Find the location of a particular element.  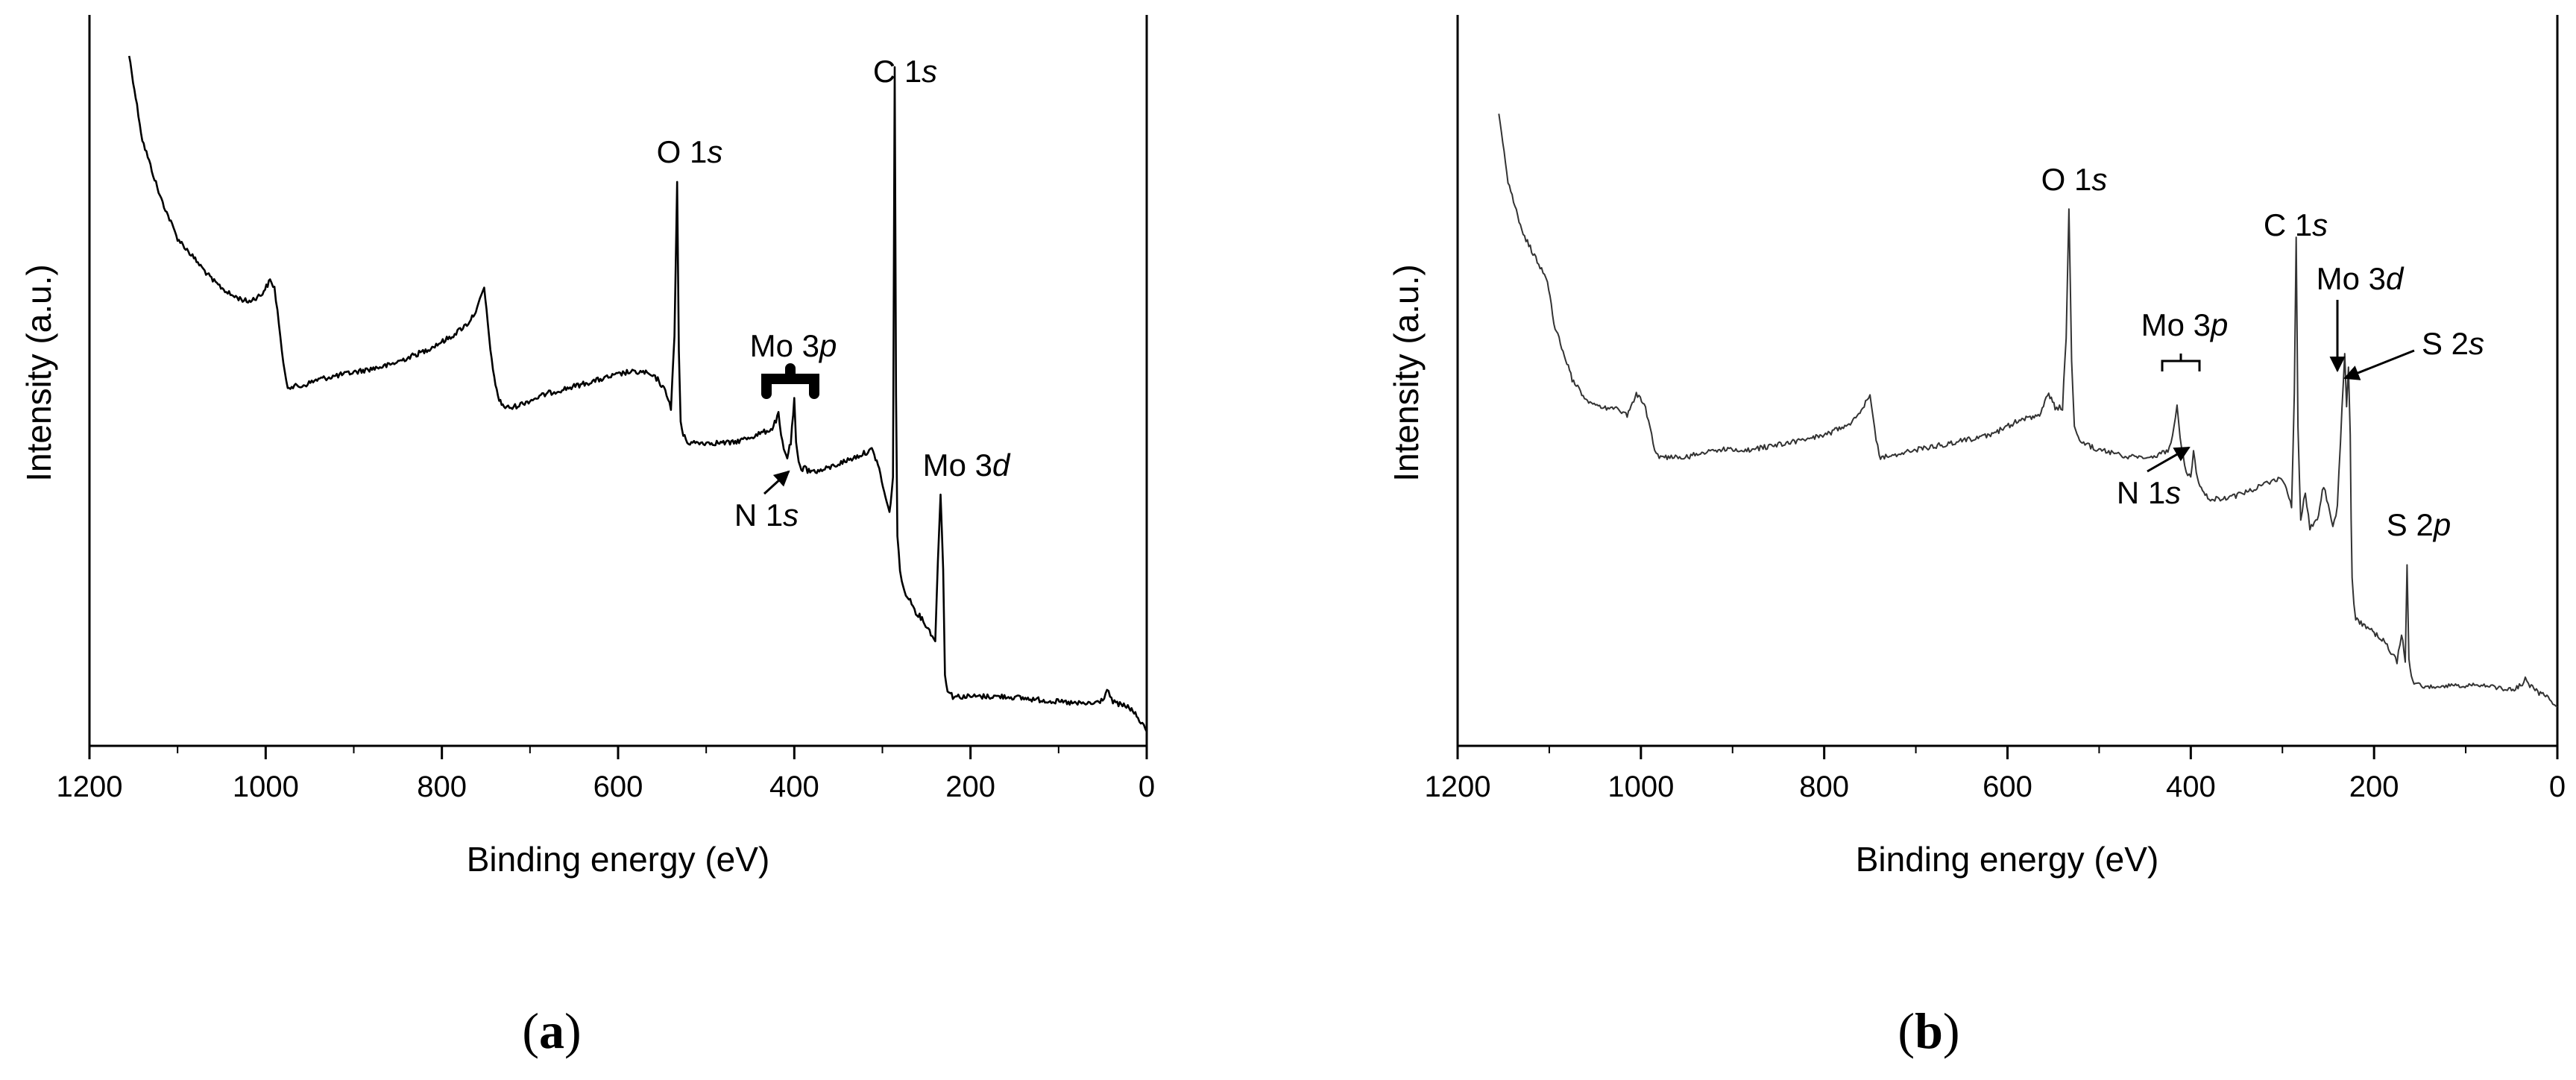

panel-a-peak-label-mo3p: Mo 3p is located at coordinates (793, 345).